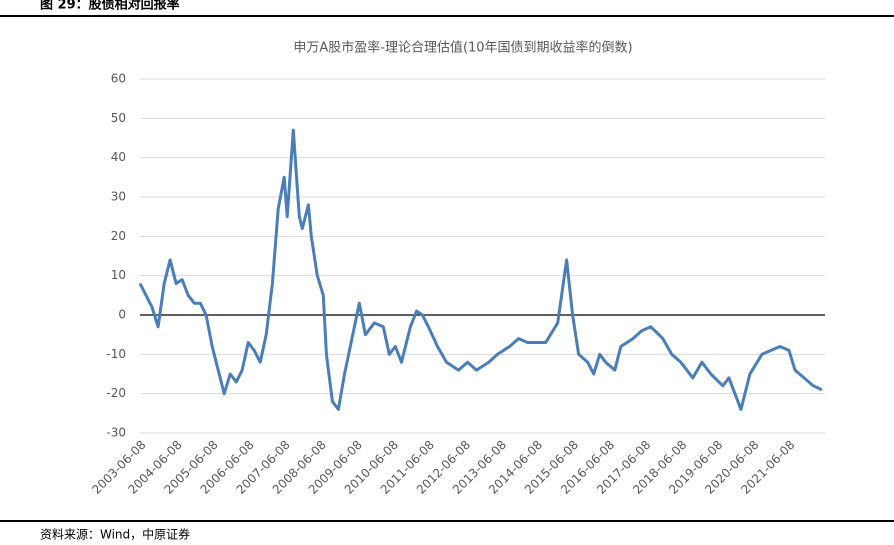  Describe the element at coordinates (462, 48) in the screenshot. I see `chart-title: 申万A股市盈率-理论合理估值(10年国债到期收益率的倒数)` at that location.